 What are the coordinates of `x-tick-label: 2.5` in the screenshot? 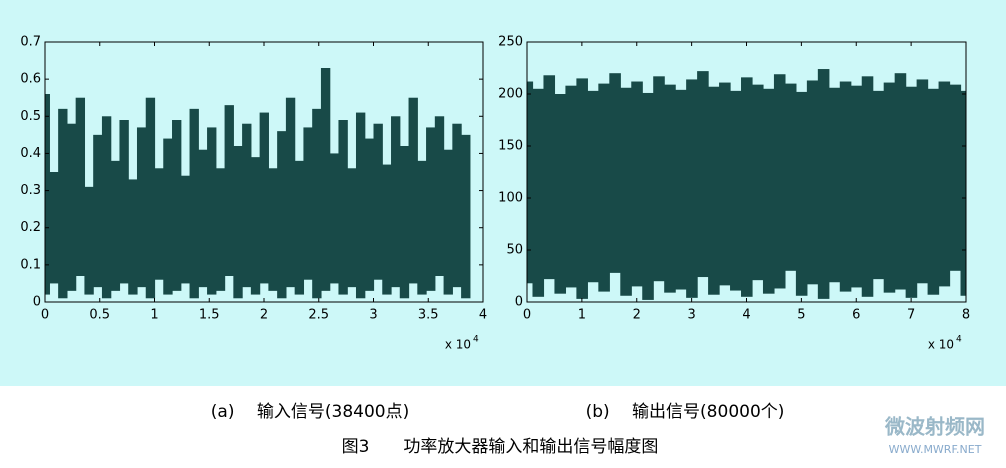 It's located at (318, 315).